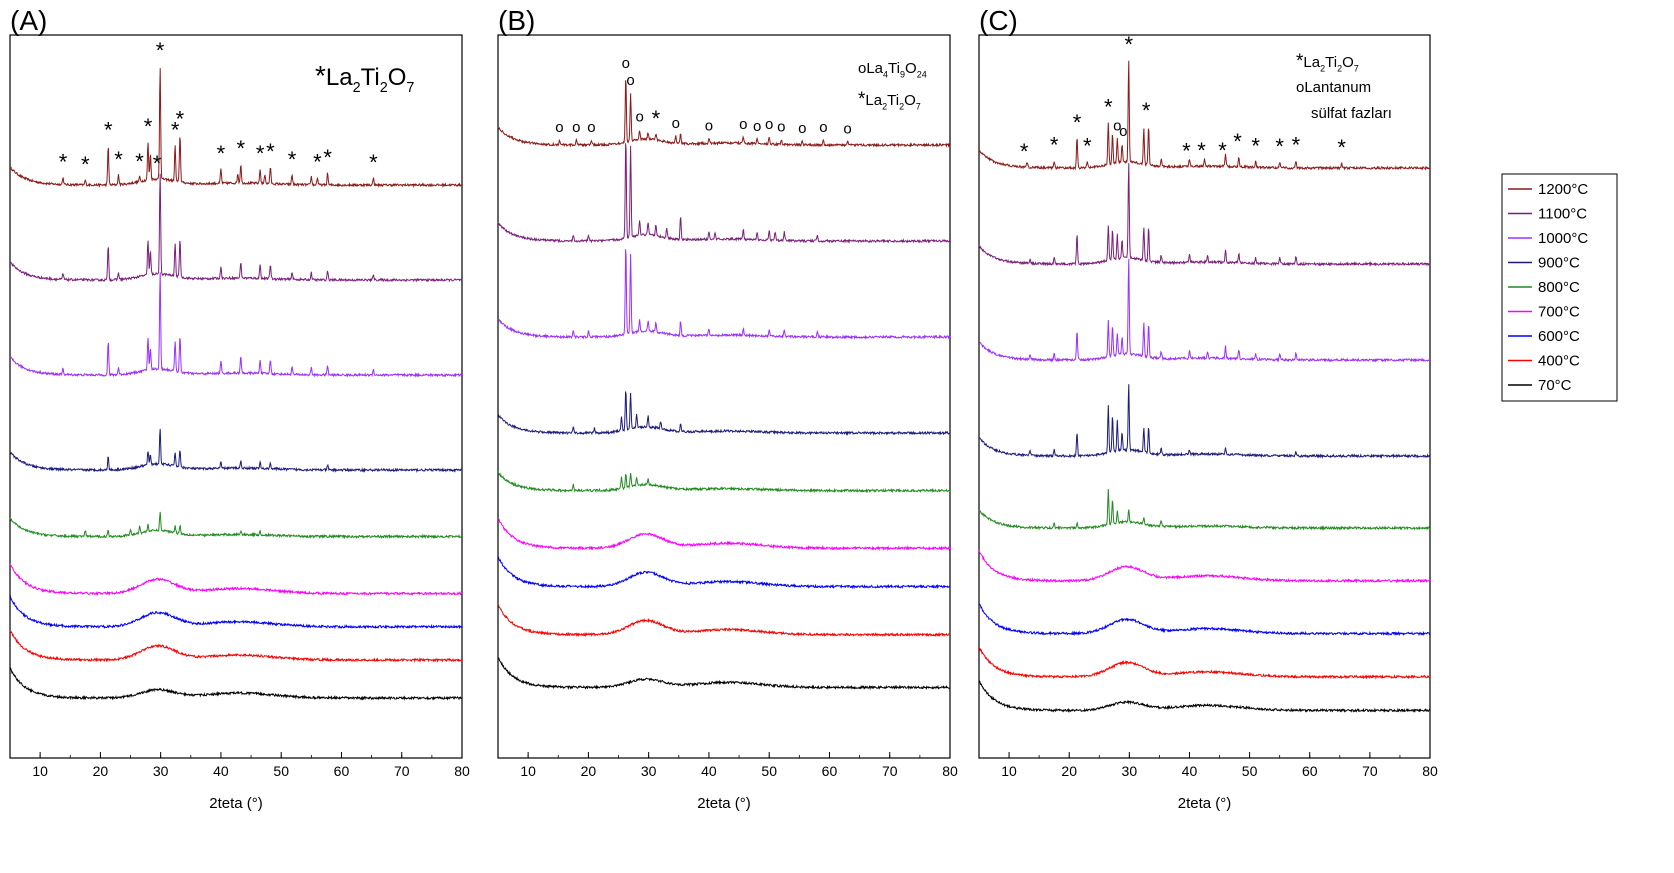  What do you see at coordinates (236, 228) in the screenshot?
I see `series-line-1100°C` at bounding box center [236, 228].